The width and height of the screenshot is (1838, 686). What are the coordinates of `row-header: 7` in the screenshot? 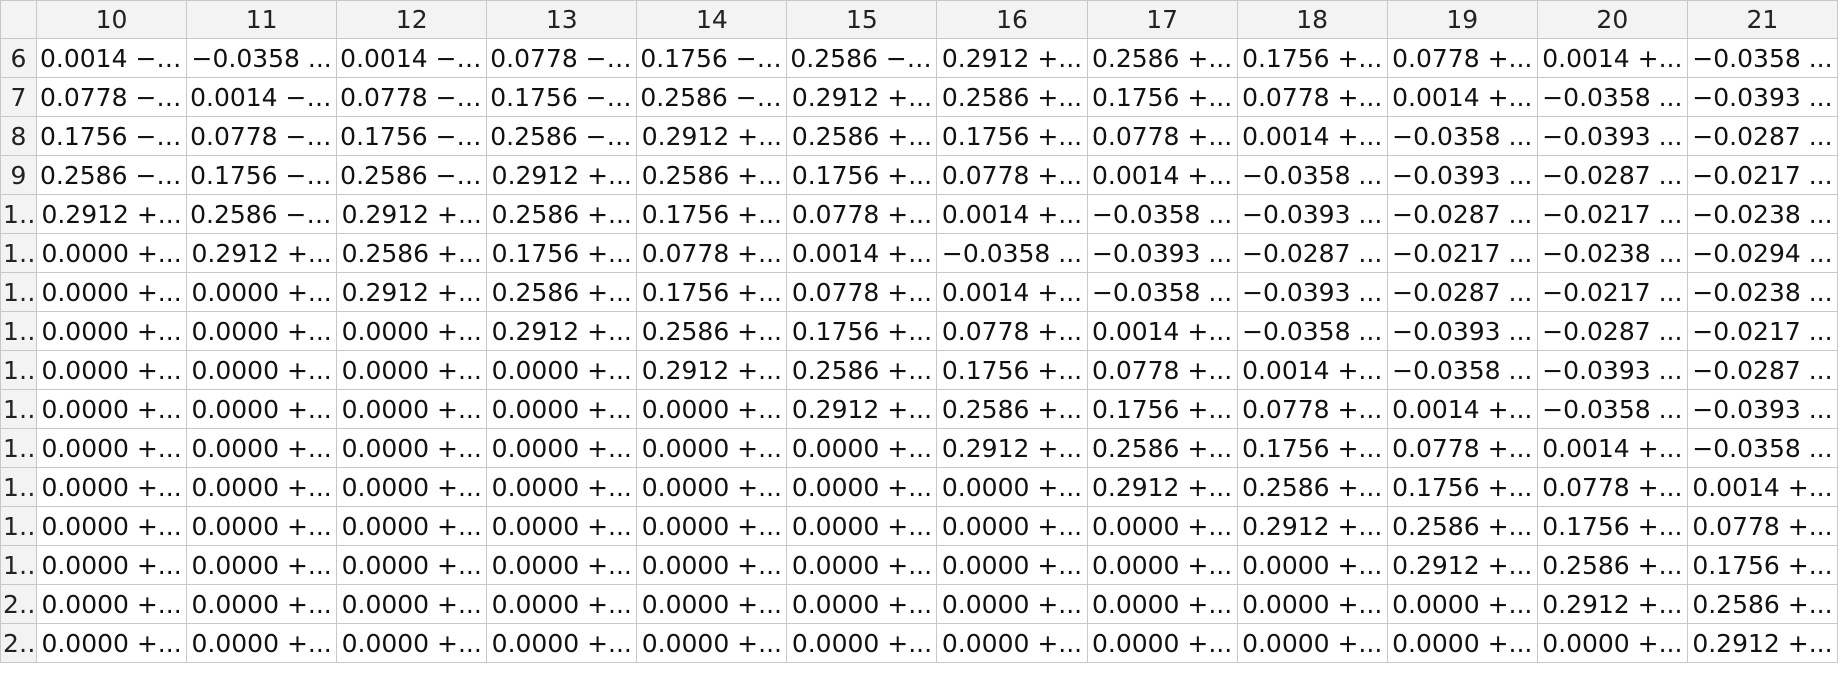 It's located at (19, 97).